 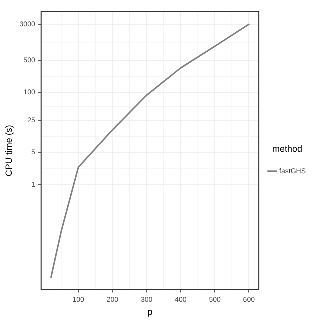 What do you see at coordinates (150, 312) in the screenshot?
I see `x-axis-title: p` at bounding box center [150, 312].